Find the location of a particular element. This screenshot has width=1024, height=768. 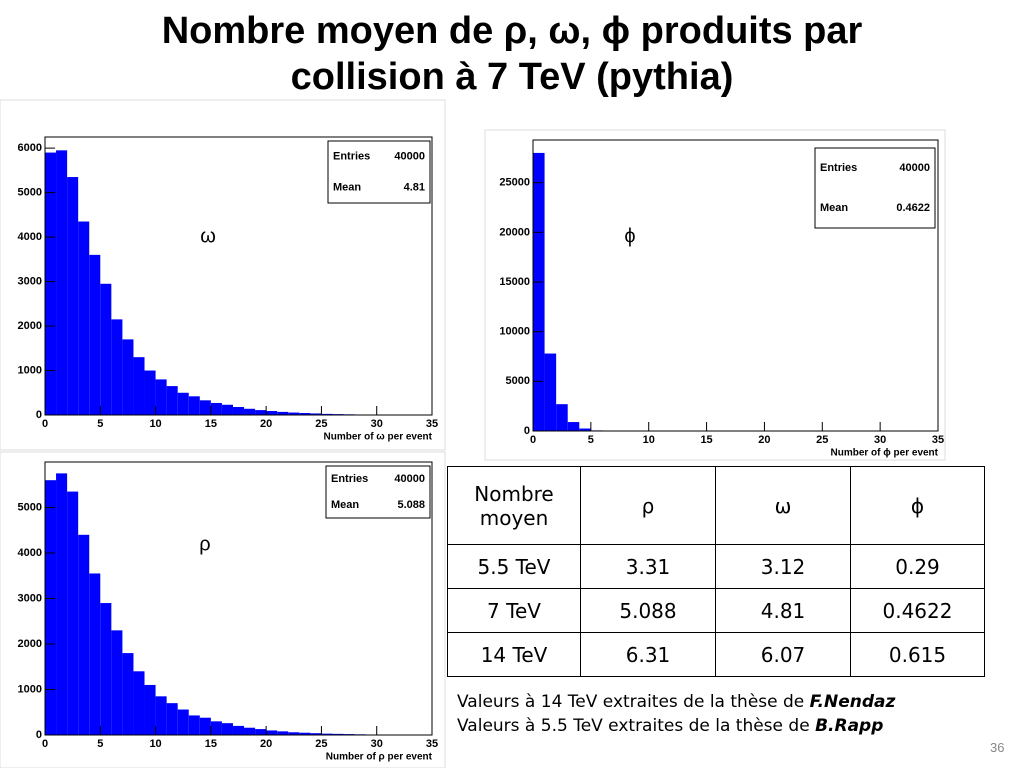

cell: 6.31 is located at coordinates (648, 654).